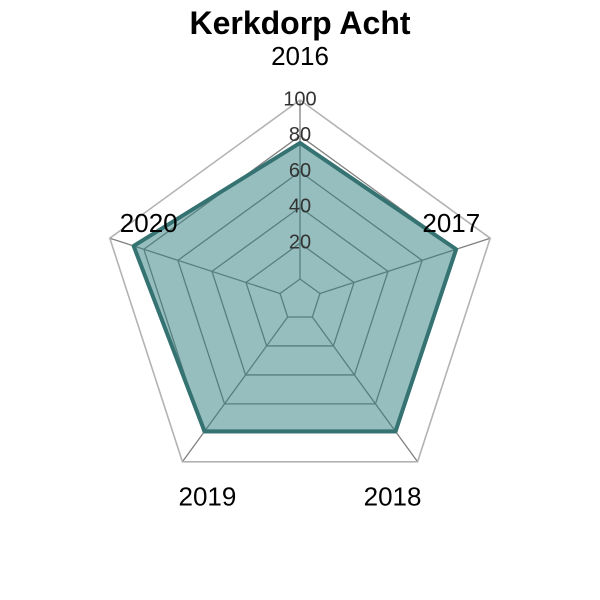 The image size is (600, 600). I want to click on axis-label-2018: 2018, so click(393, 497).